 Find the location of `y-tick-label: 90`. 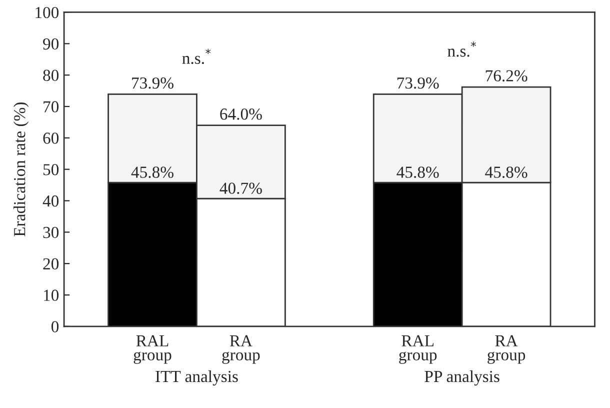

y-tick-label: 90 is located at coordinates (51, 44).